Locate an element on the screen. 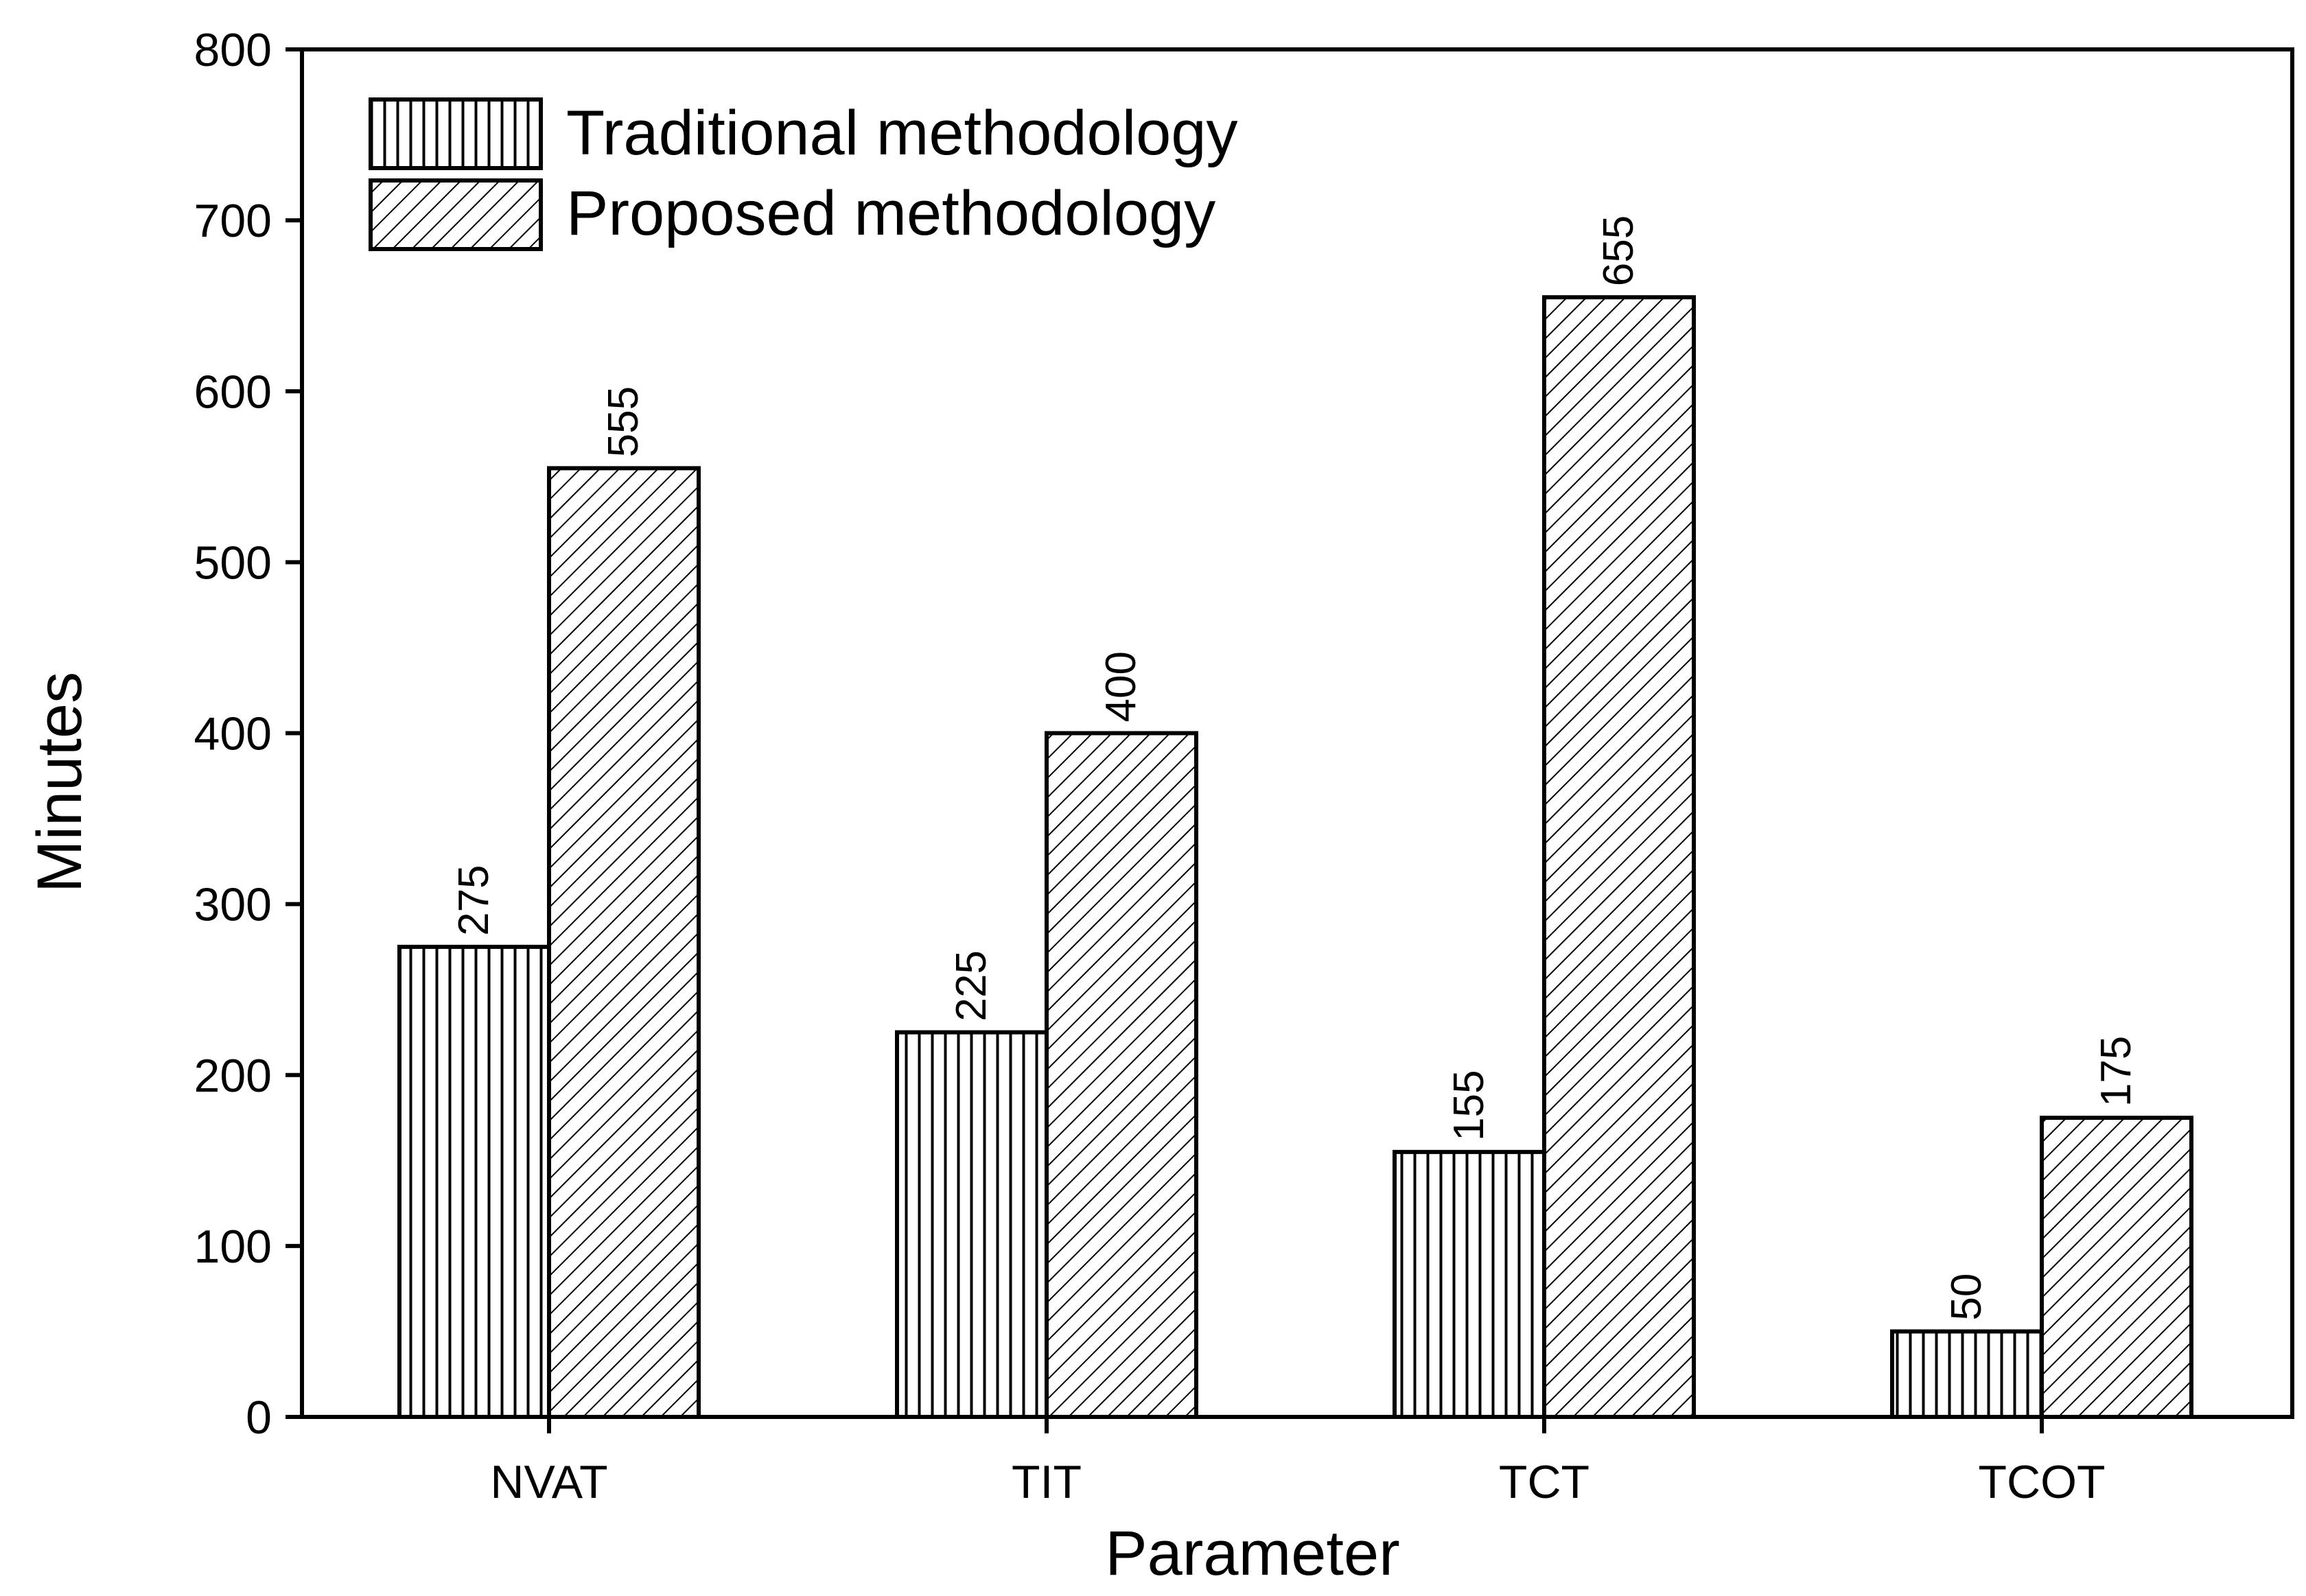 The width and height of the screenshot is (2306, 1596). legend-label-traditional: Traditional methodology is located at coordinates (902, 133).